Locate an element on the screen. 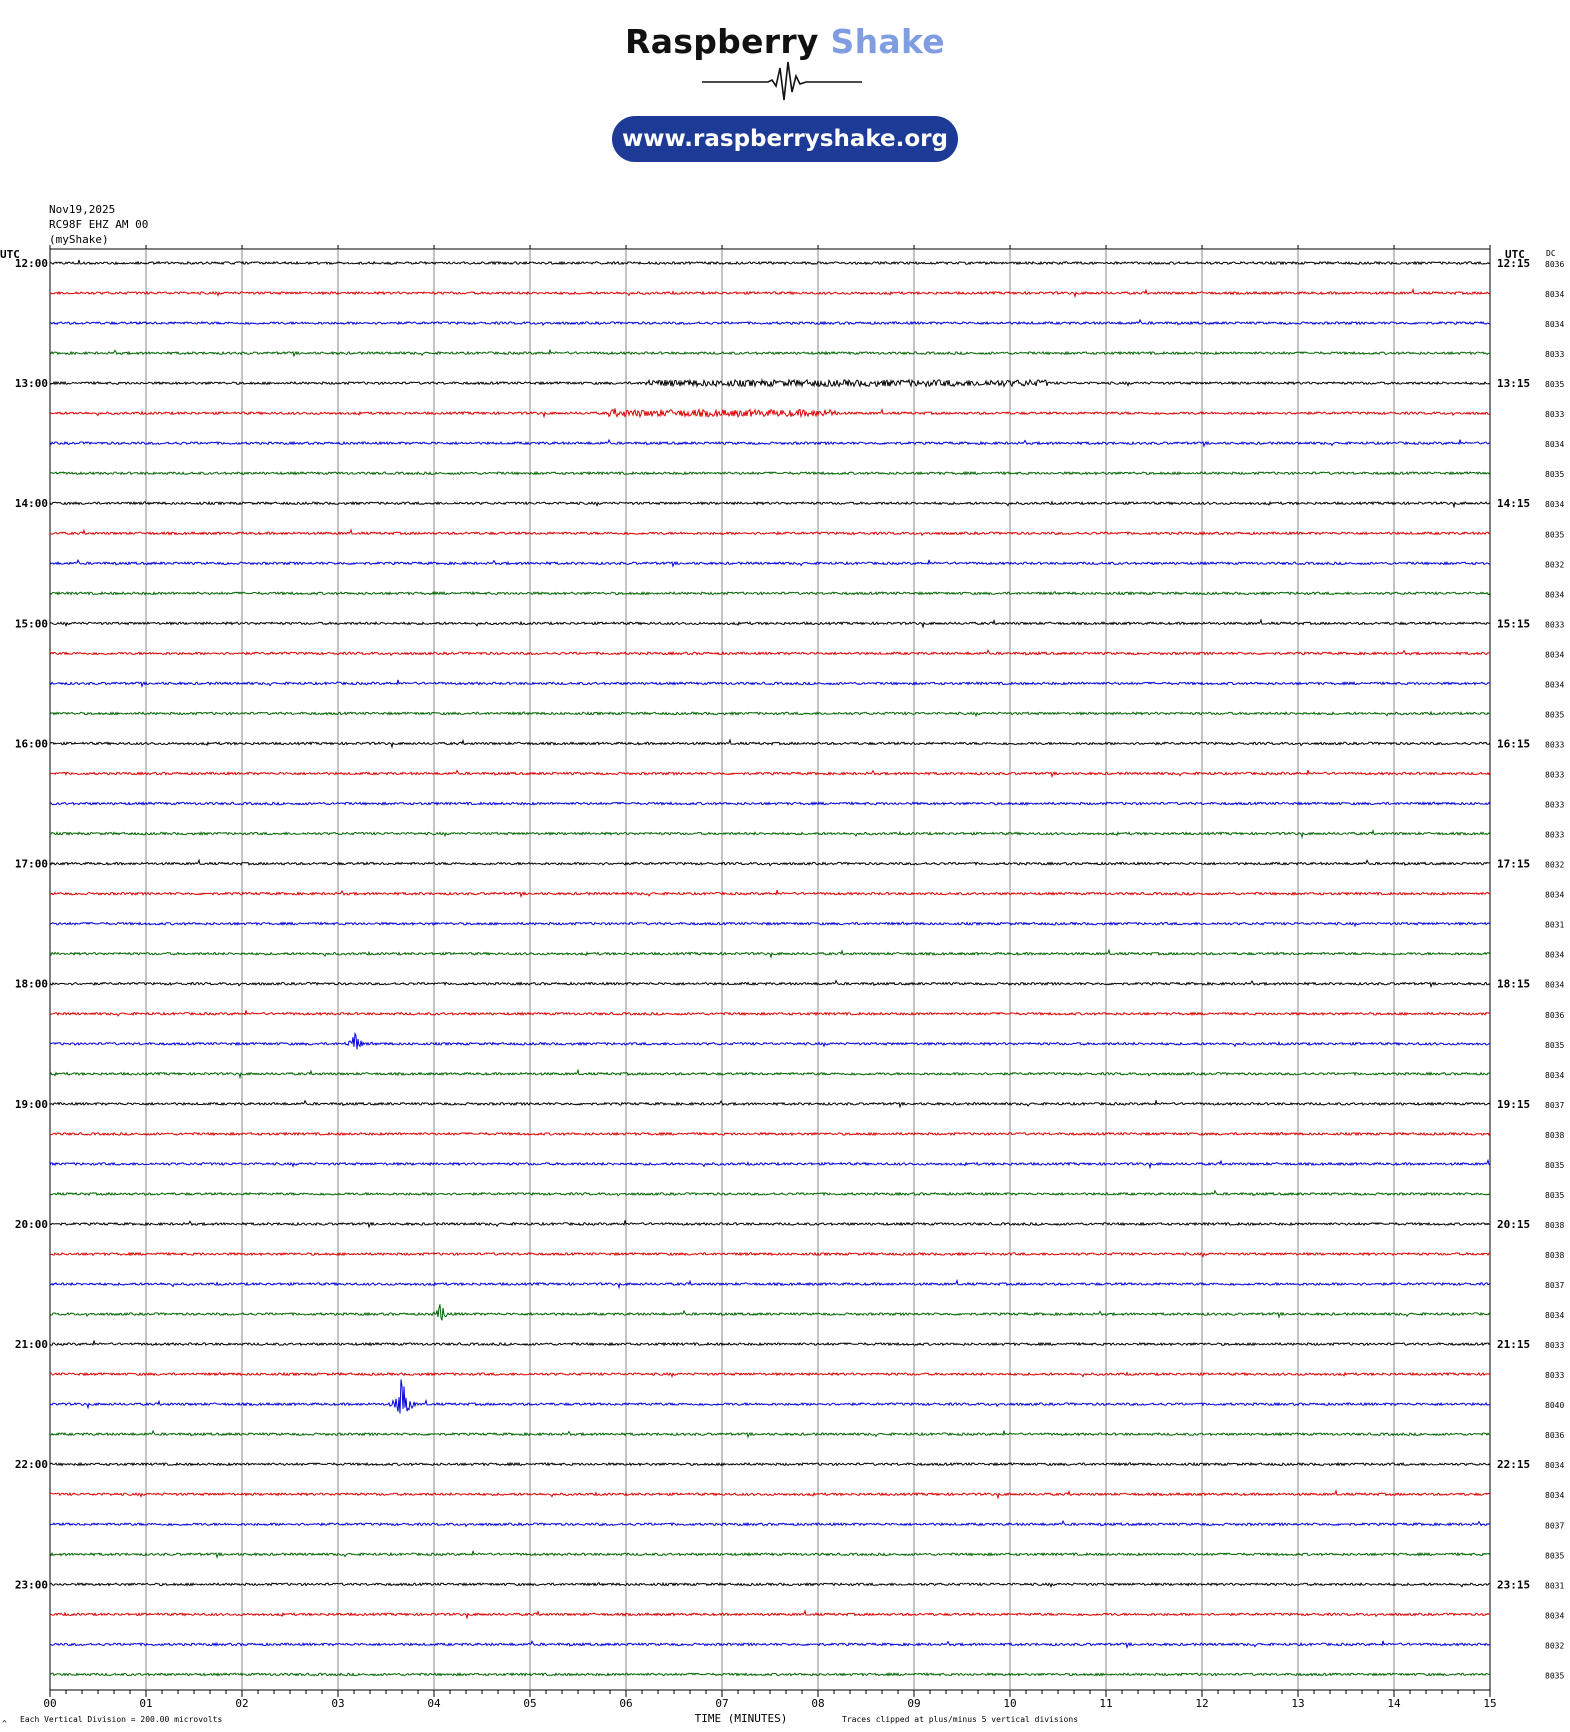  row-time-left: 12:00 is located at coordinates (31, 263).